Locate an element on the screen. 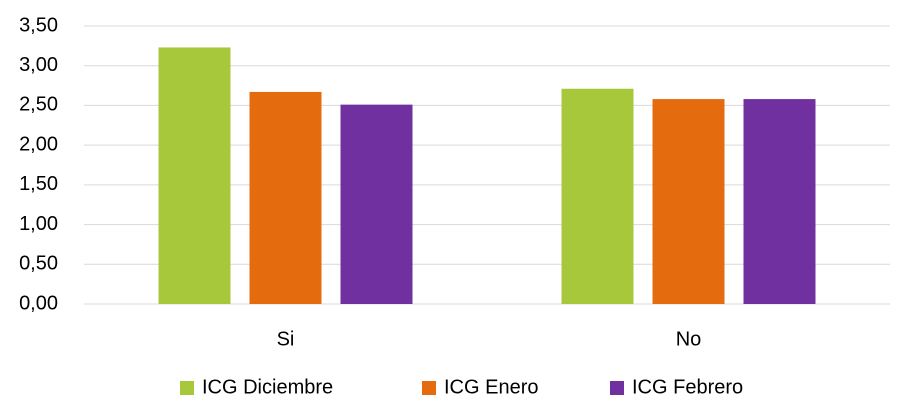 The image size is (901, 400). y-tick-label: 2,50 is located at coordinates (38, 105).